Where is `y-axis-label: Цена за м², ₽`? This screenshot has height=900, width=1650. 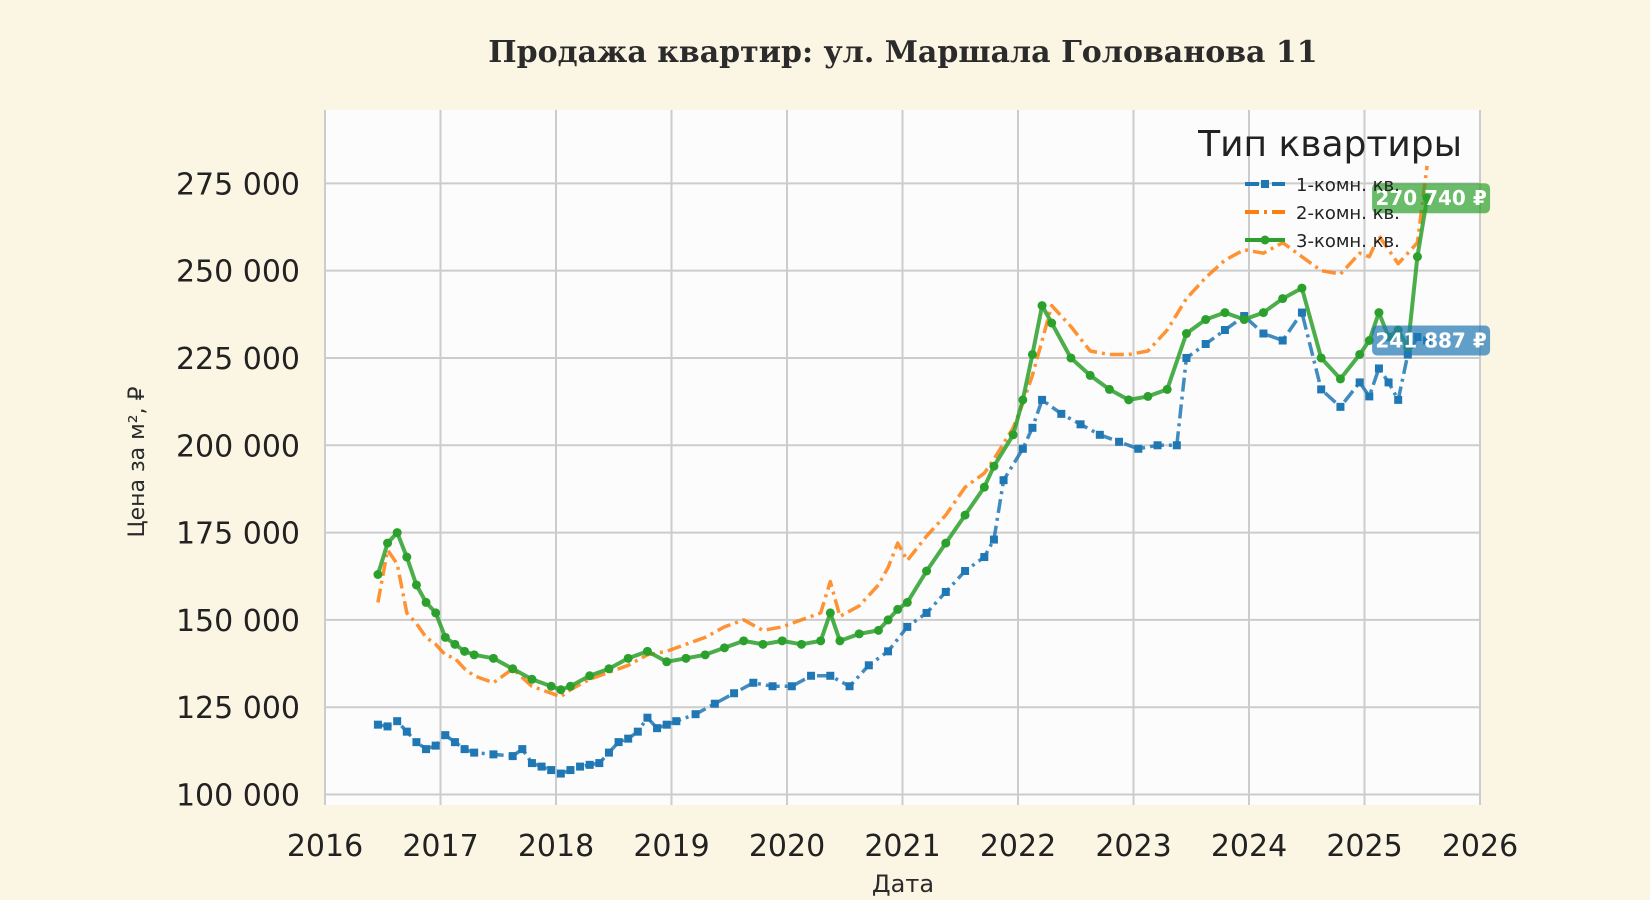
y-axis-label: Цена за м², ₽ is located at coordinates (137, 461).